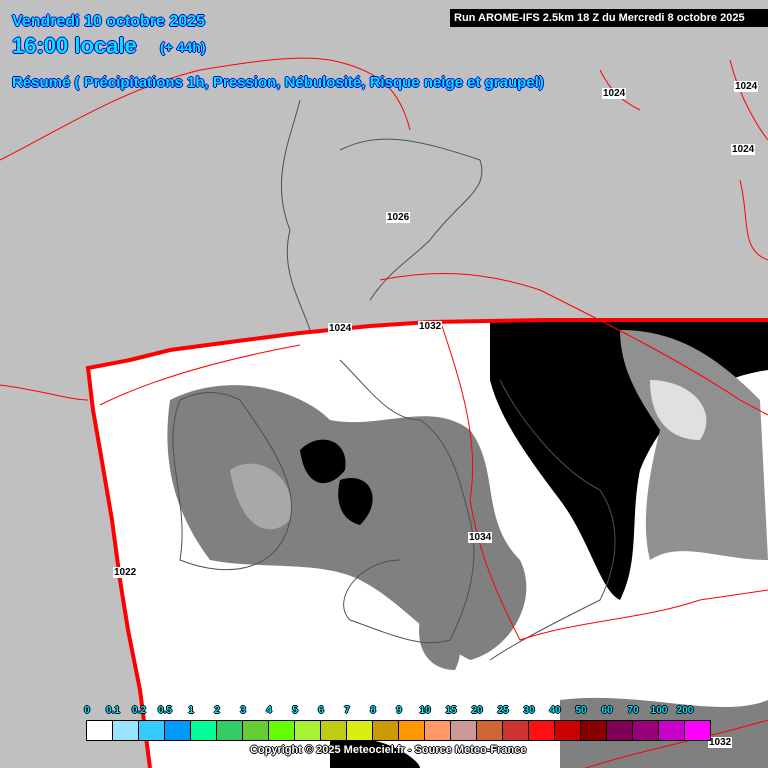  What do you see at coordinates (183, 47) in the screenshot?
I see `lead-time: (+ 44h)` at bounding box center [183, 47].